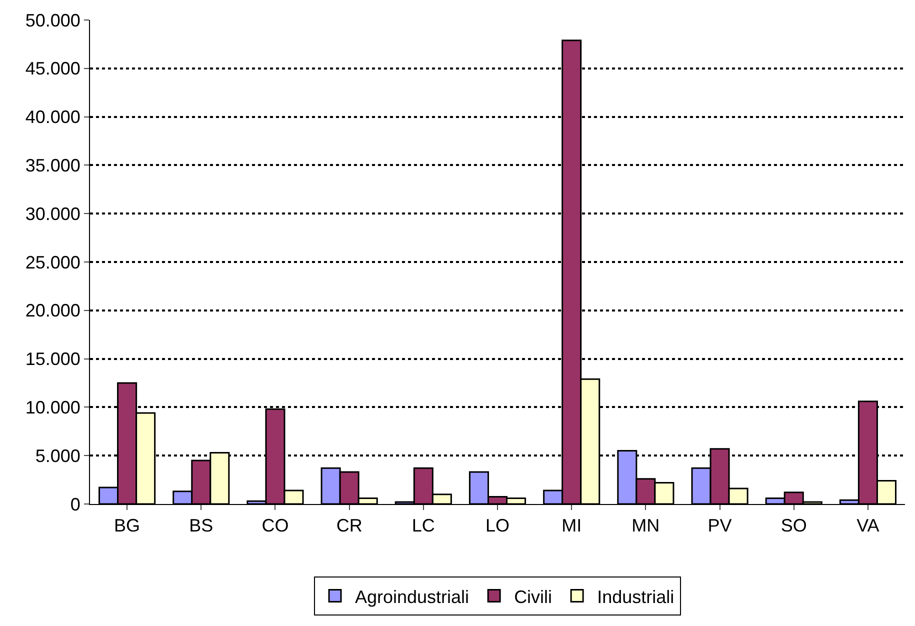  I want to click on y-tick-label: 30.000, so click(52, 214).